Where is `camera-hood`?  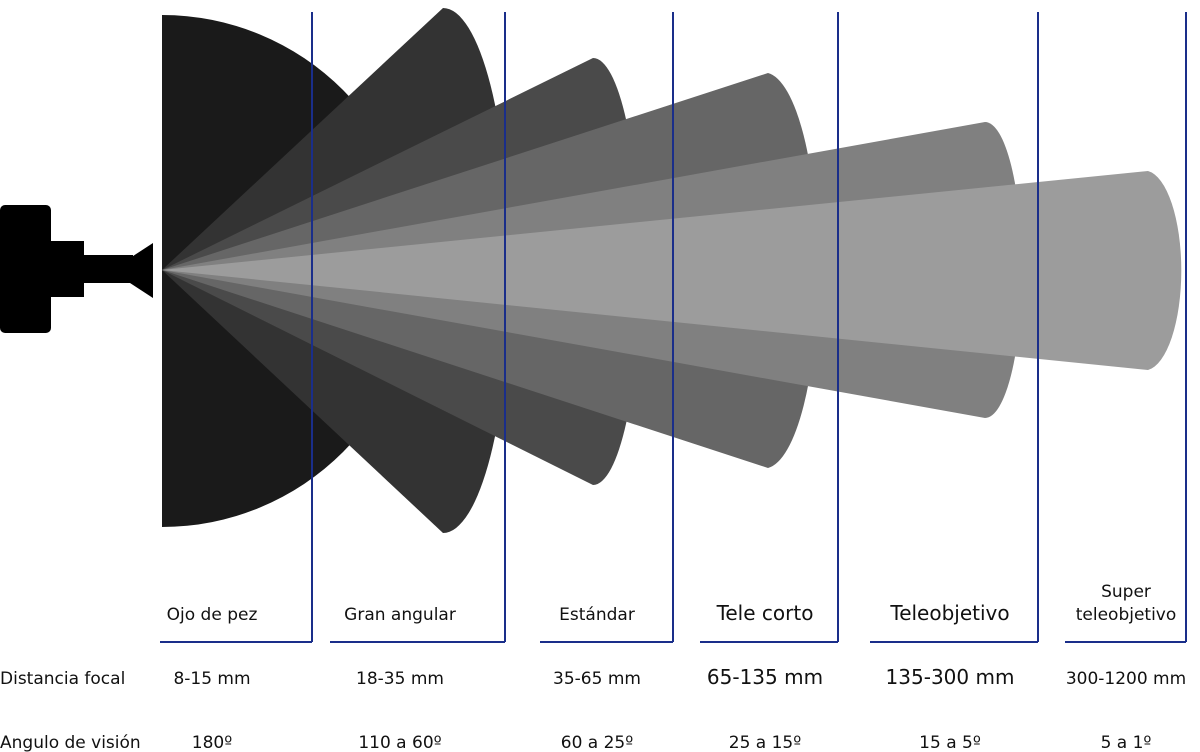
camera-hood is located at coordinates (141, 270).